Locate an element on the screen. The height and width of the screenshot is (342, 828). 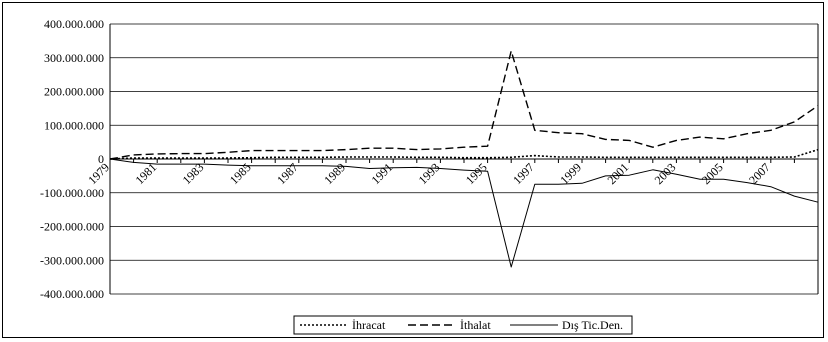
x-tick-label: 1993 is located at coordinates (429, 173).